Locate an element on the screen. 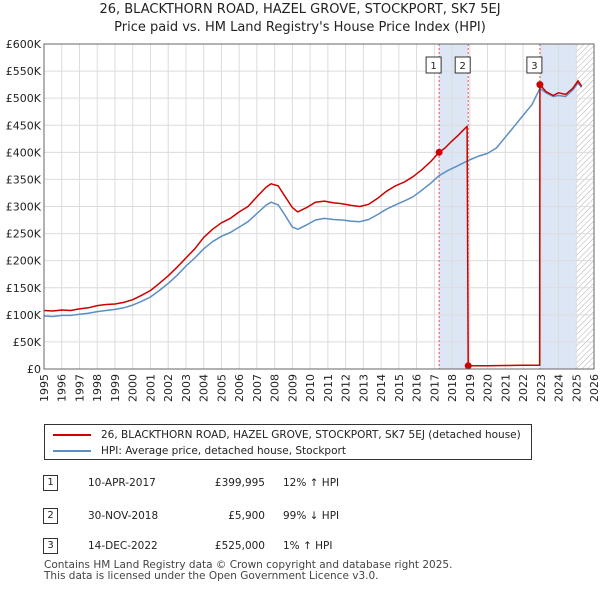 The image size is (600, 590). x-tick-label: 1995 is located at coordinates (44, 388).